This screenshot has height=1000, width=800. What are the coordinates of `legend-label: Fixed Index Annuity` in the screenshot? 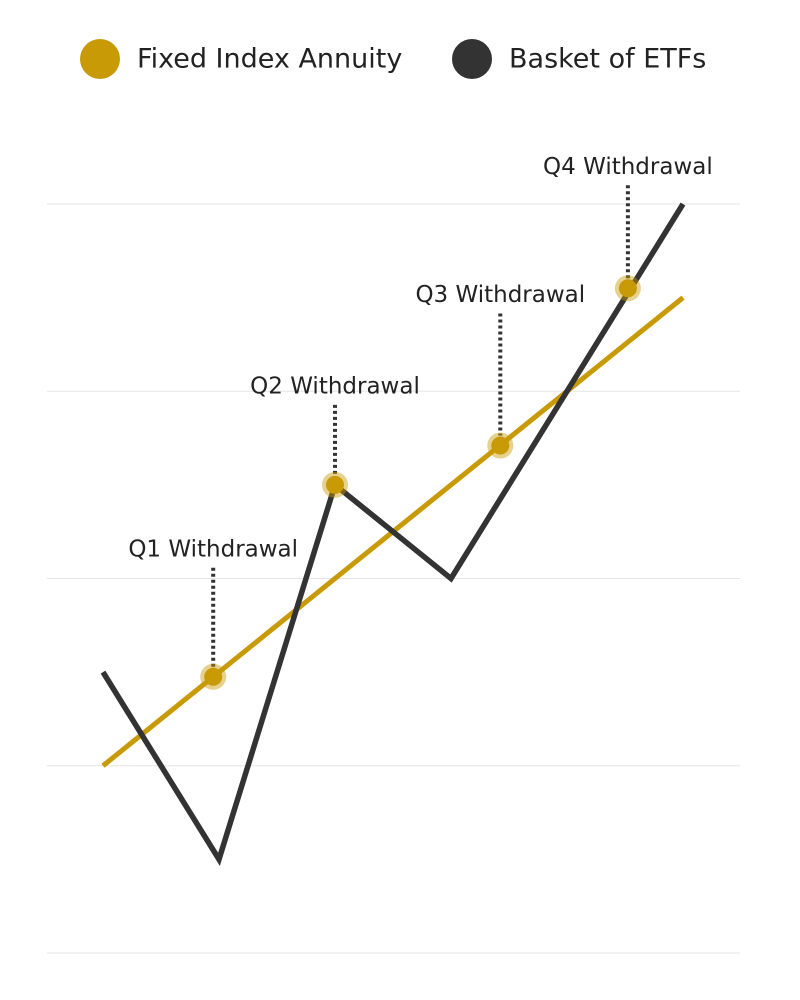 It's located at (269, 59).